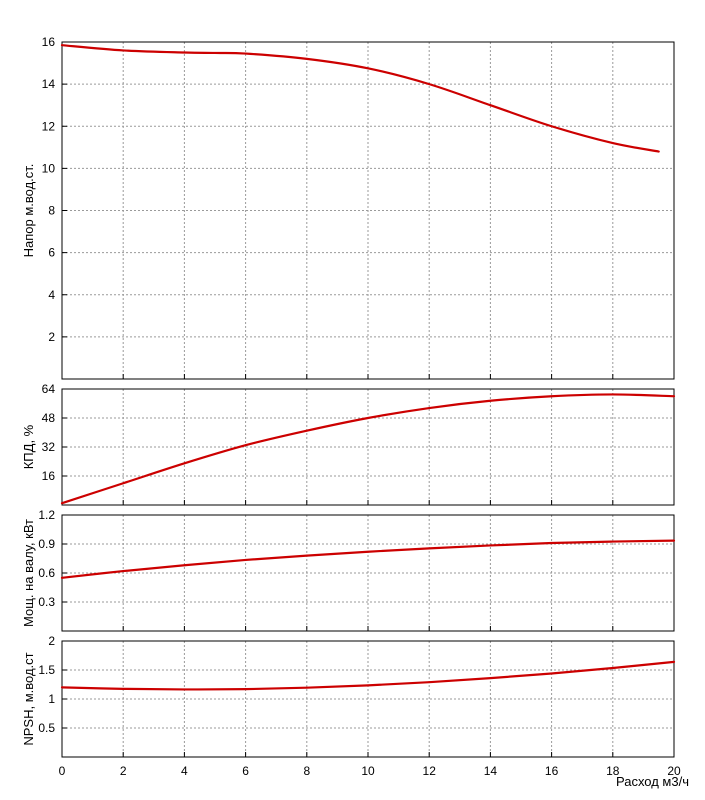  I want to click on y-tick-label: 0.6, so click(46, 573).